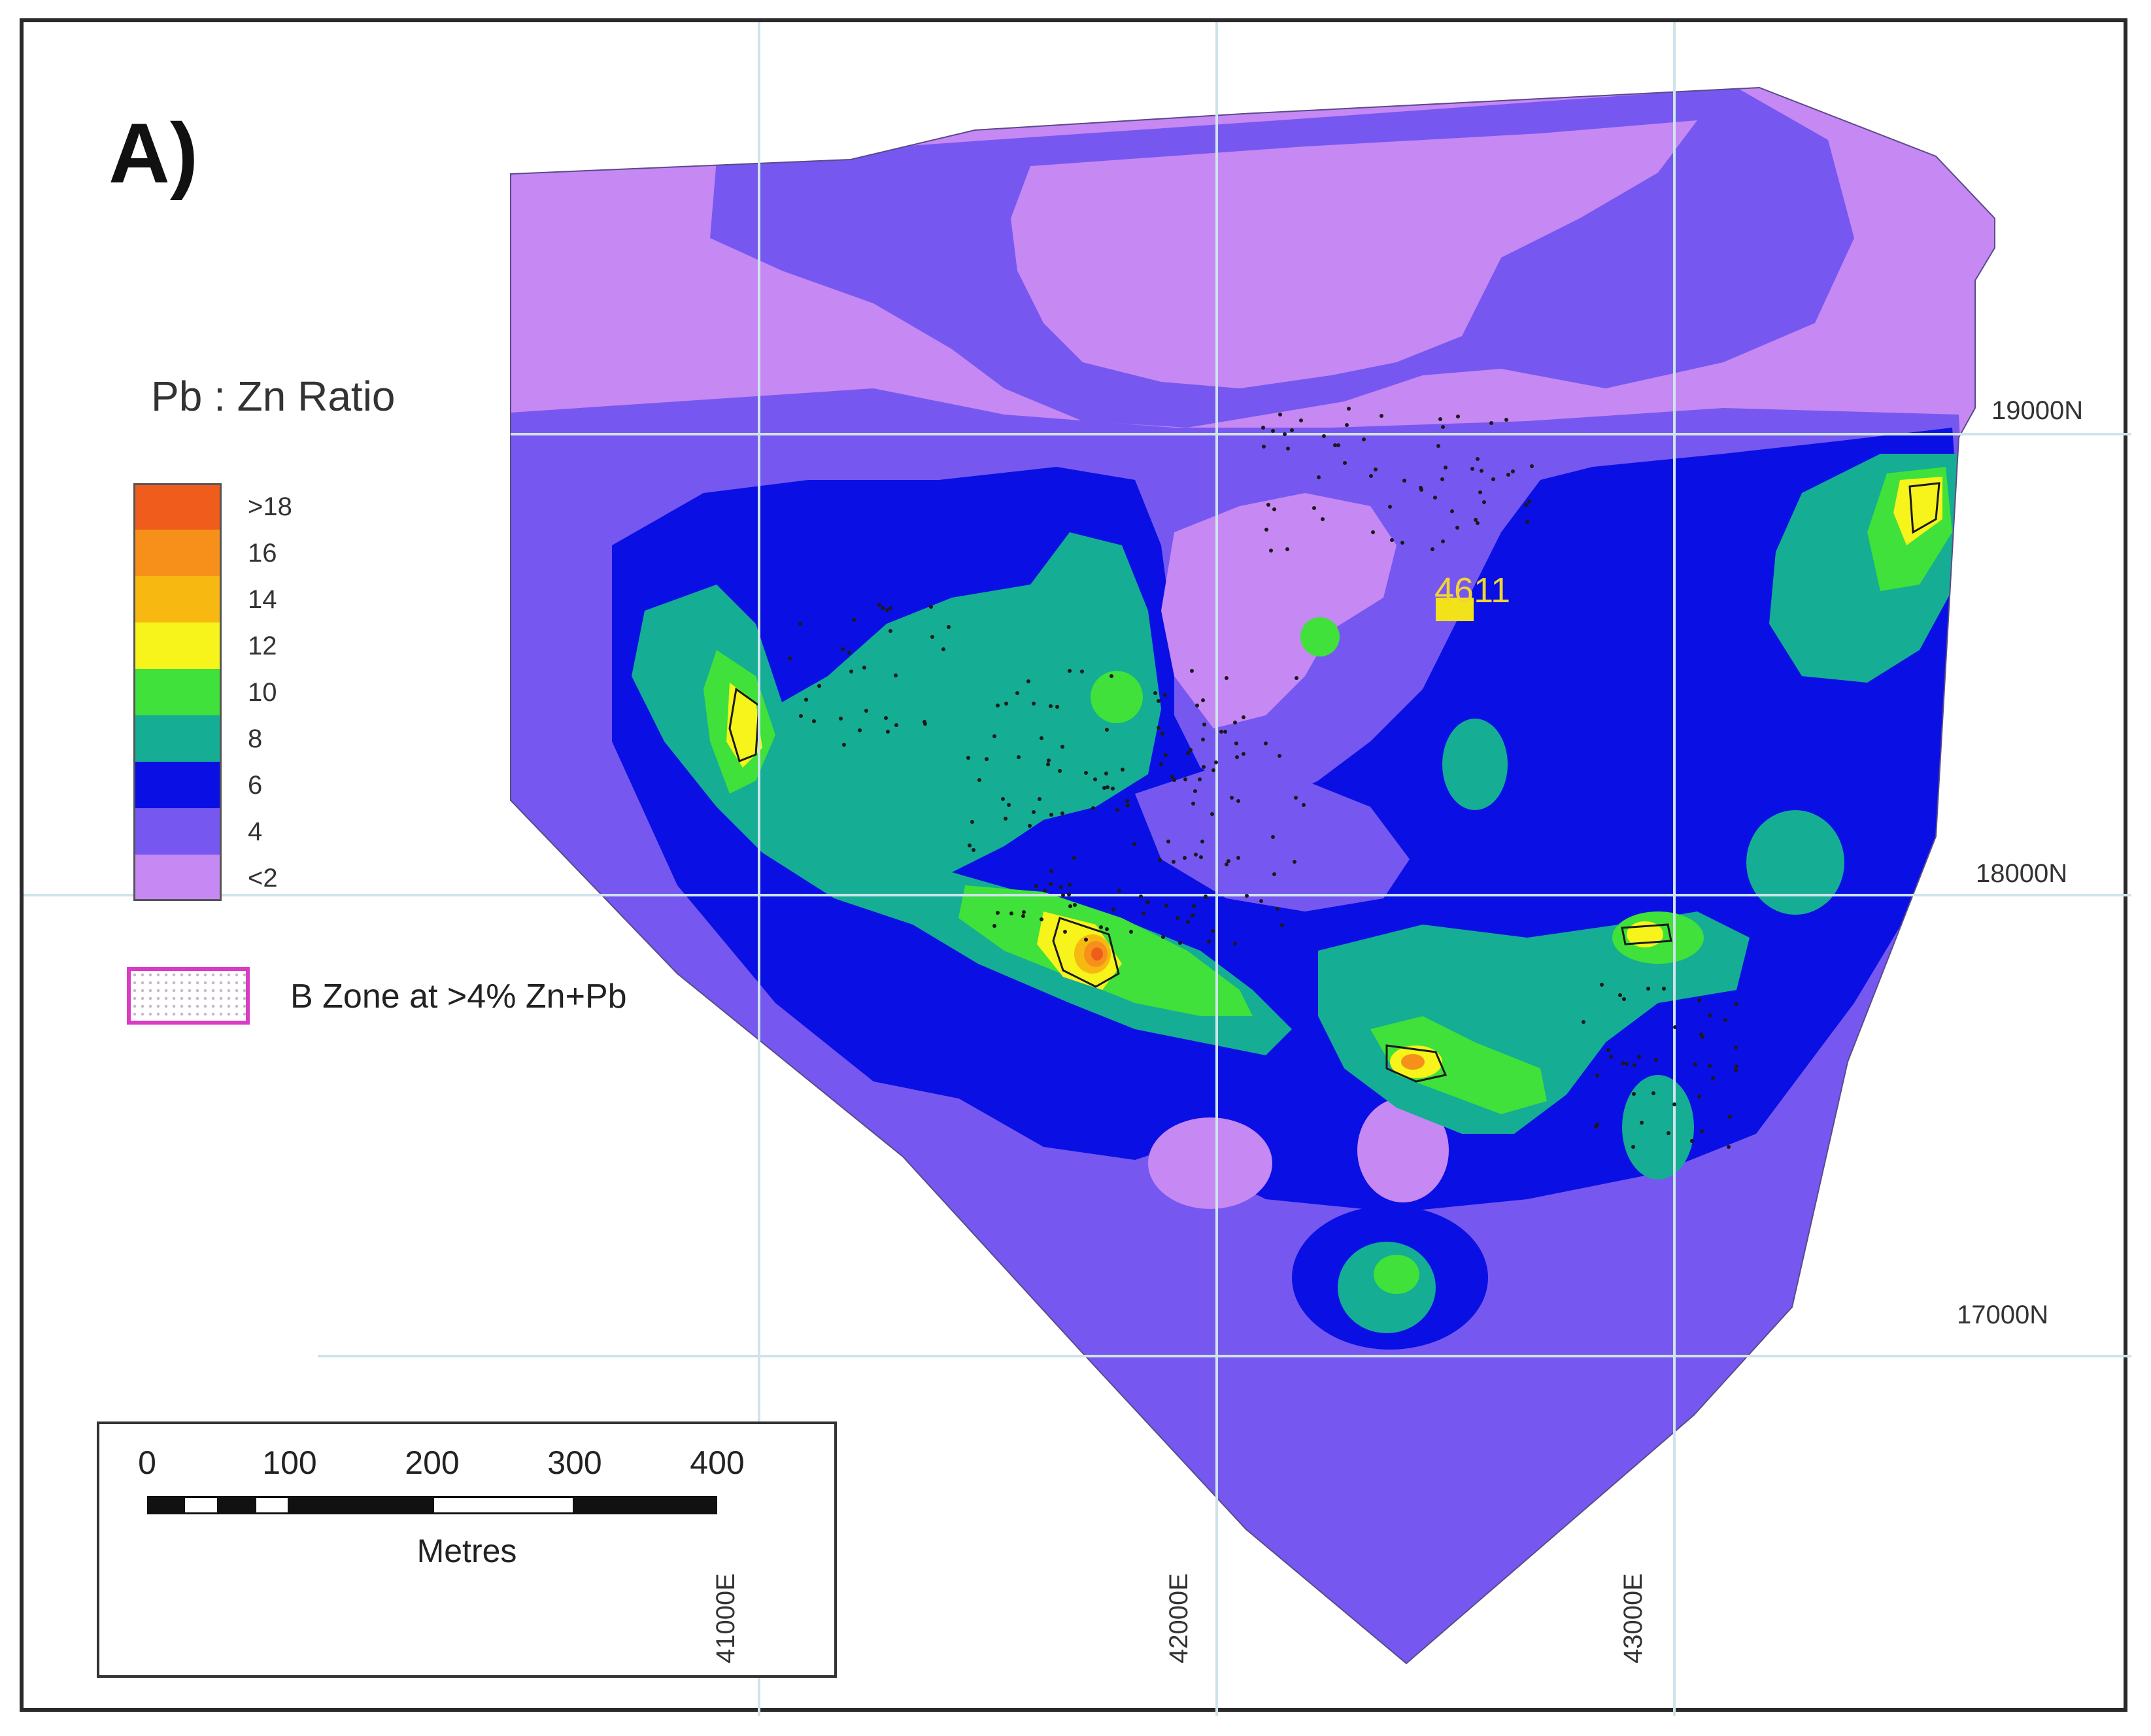 This screenshot has height=1736, width=2151. Describe the element at coordinates (205, 553) in the screenshot. I see `legend-row: 16` at that location.